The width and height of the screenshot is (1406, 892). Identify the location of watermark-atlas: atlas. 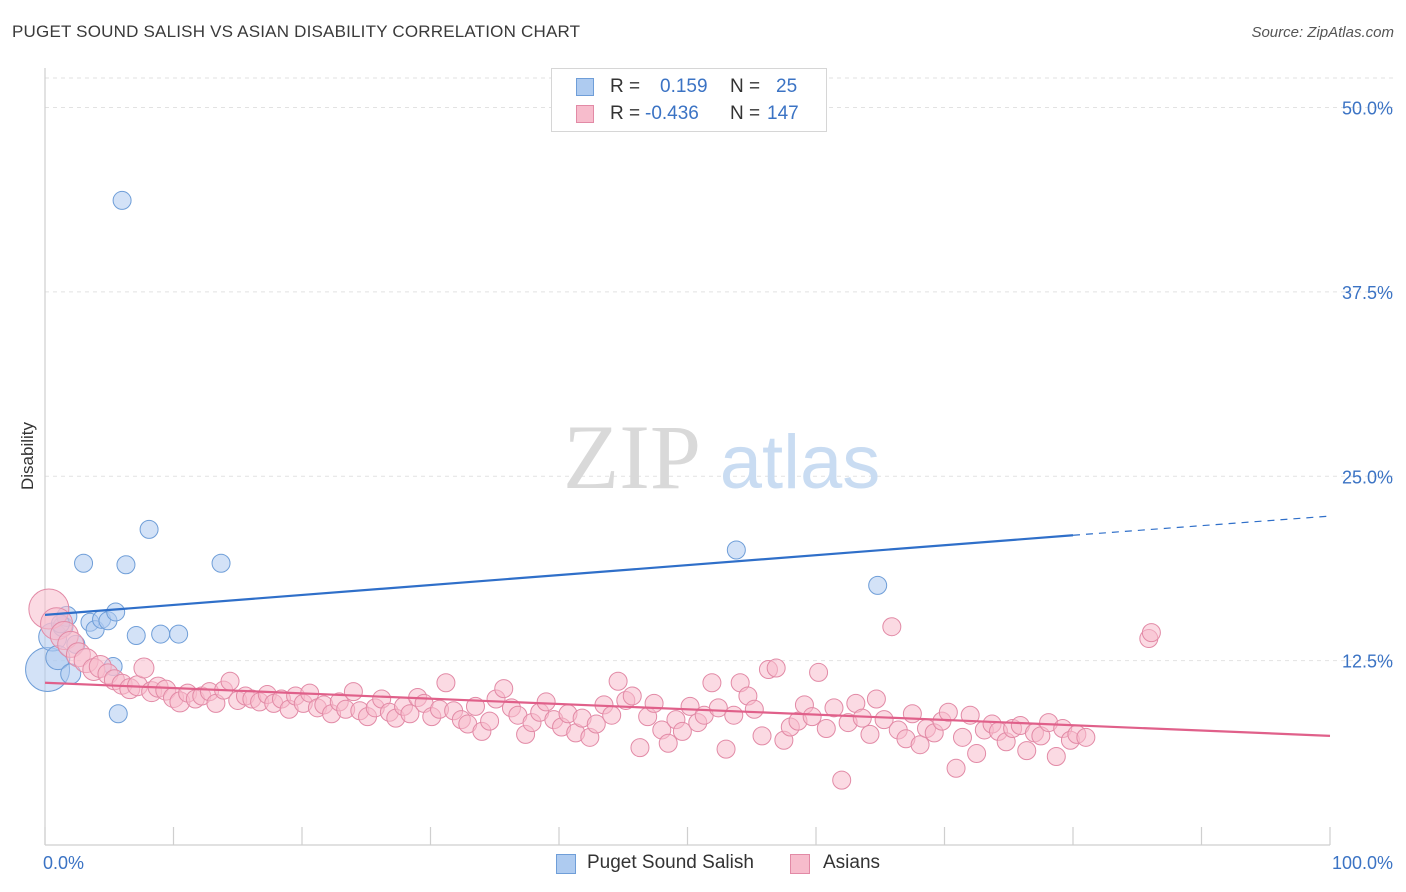
(800, 462).